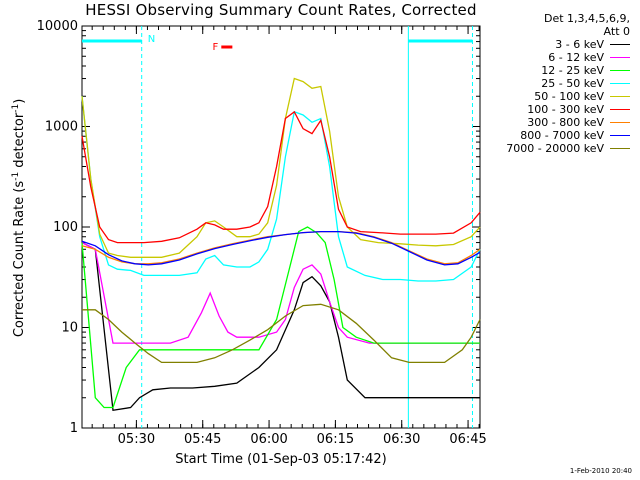 The image size is (640, 480). I want to click on legend-item-label: 7000 - 20000 keV, so click(555, 148).